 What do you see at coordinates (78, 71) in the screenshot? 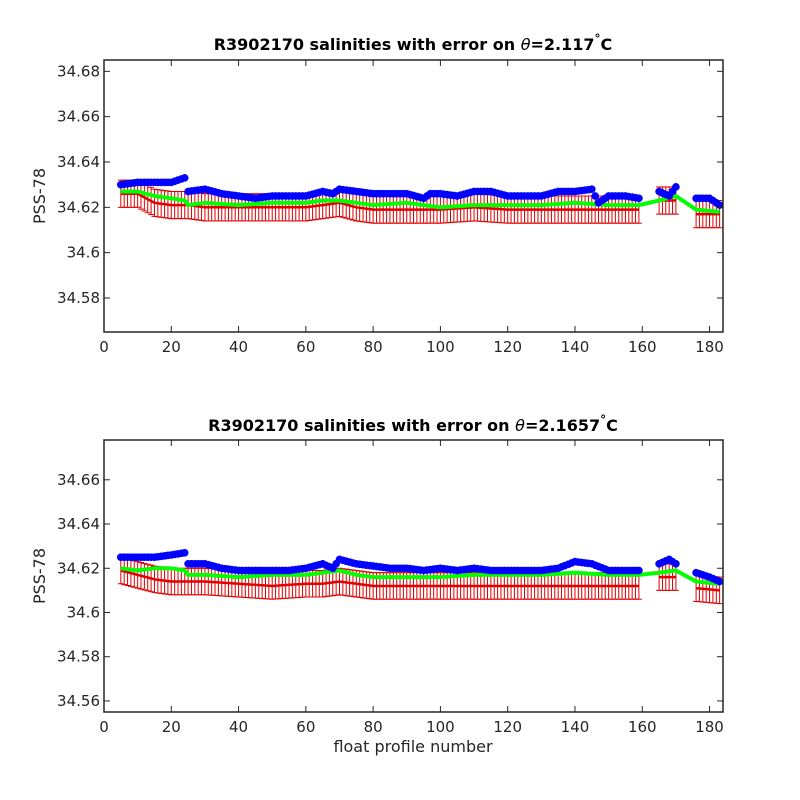
I see `y-tick-label: 34.68` at bounding box center [78, 71].